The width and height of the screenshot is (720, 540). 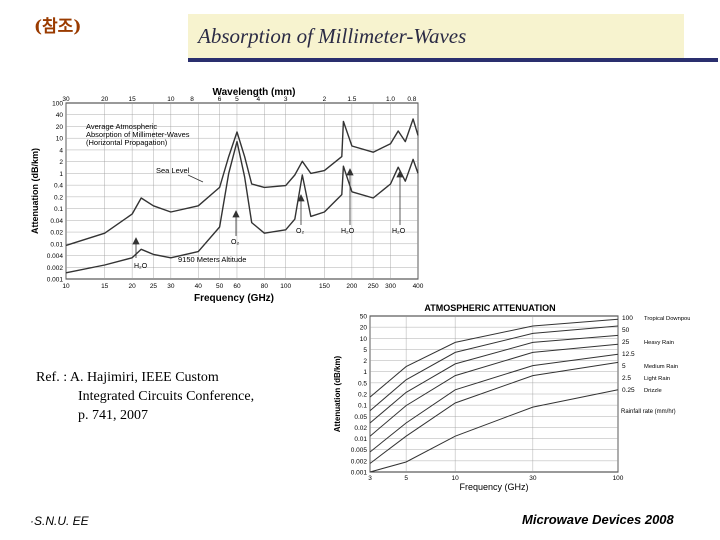 What do you see at coordinates (55, 280) in the screenshot?
I see `y-tick-label: 0.001` at bounding box center [55, 280].